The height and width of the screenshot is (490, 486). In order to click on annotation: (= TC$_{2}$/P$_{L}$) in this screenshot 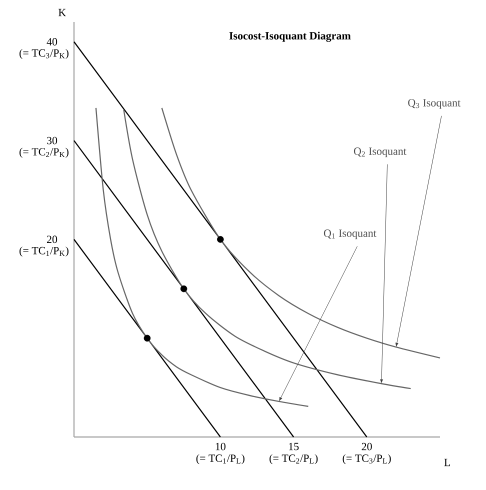, I will do `click(294, 459)`.